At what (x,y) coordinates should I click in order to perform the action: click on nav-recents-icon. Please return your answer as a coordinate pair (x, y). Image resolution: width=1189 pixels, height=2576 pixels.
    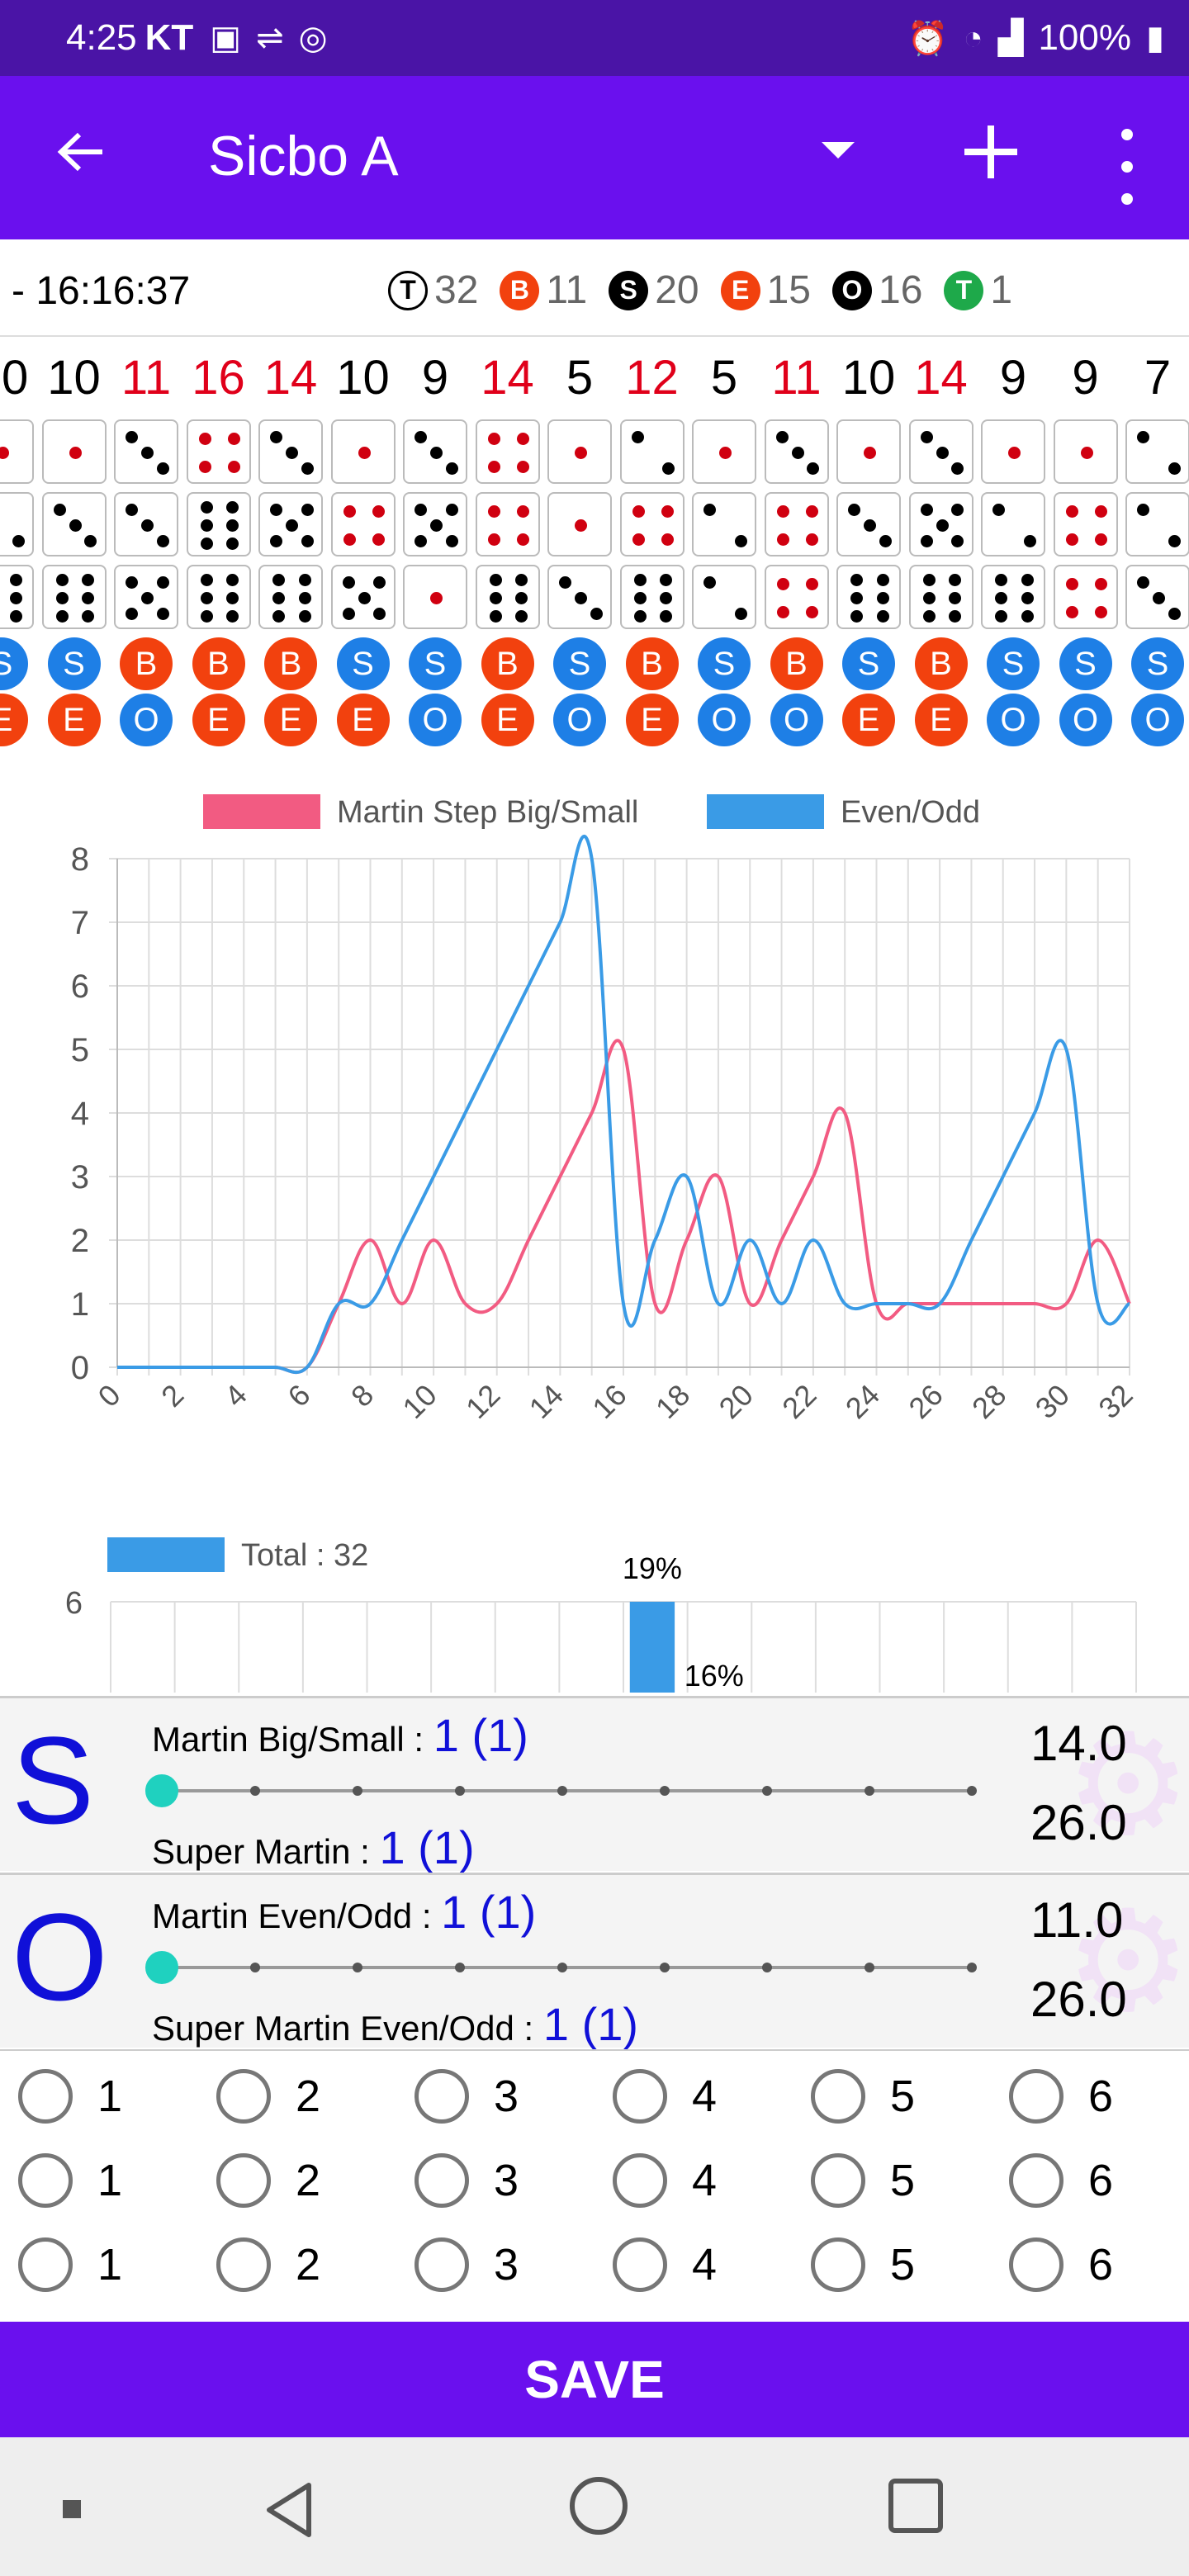
    Looking at the image, I should click on (915, 2506).